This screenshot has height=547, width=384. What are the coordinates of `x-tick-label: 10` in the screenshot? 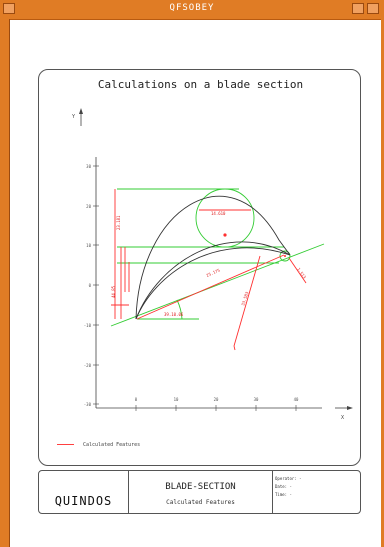 It's located at (176, 399).